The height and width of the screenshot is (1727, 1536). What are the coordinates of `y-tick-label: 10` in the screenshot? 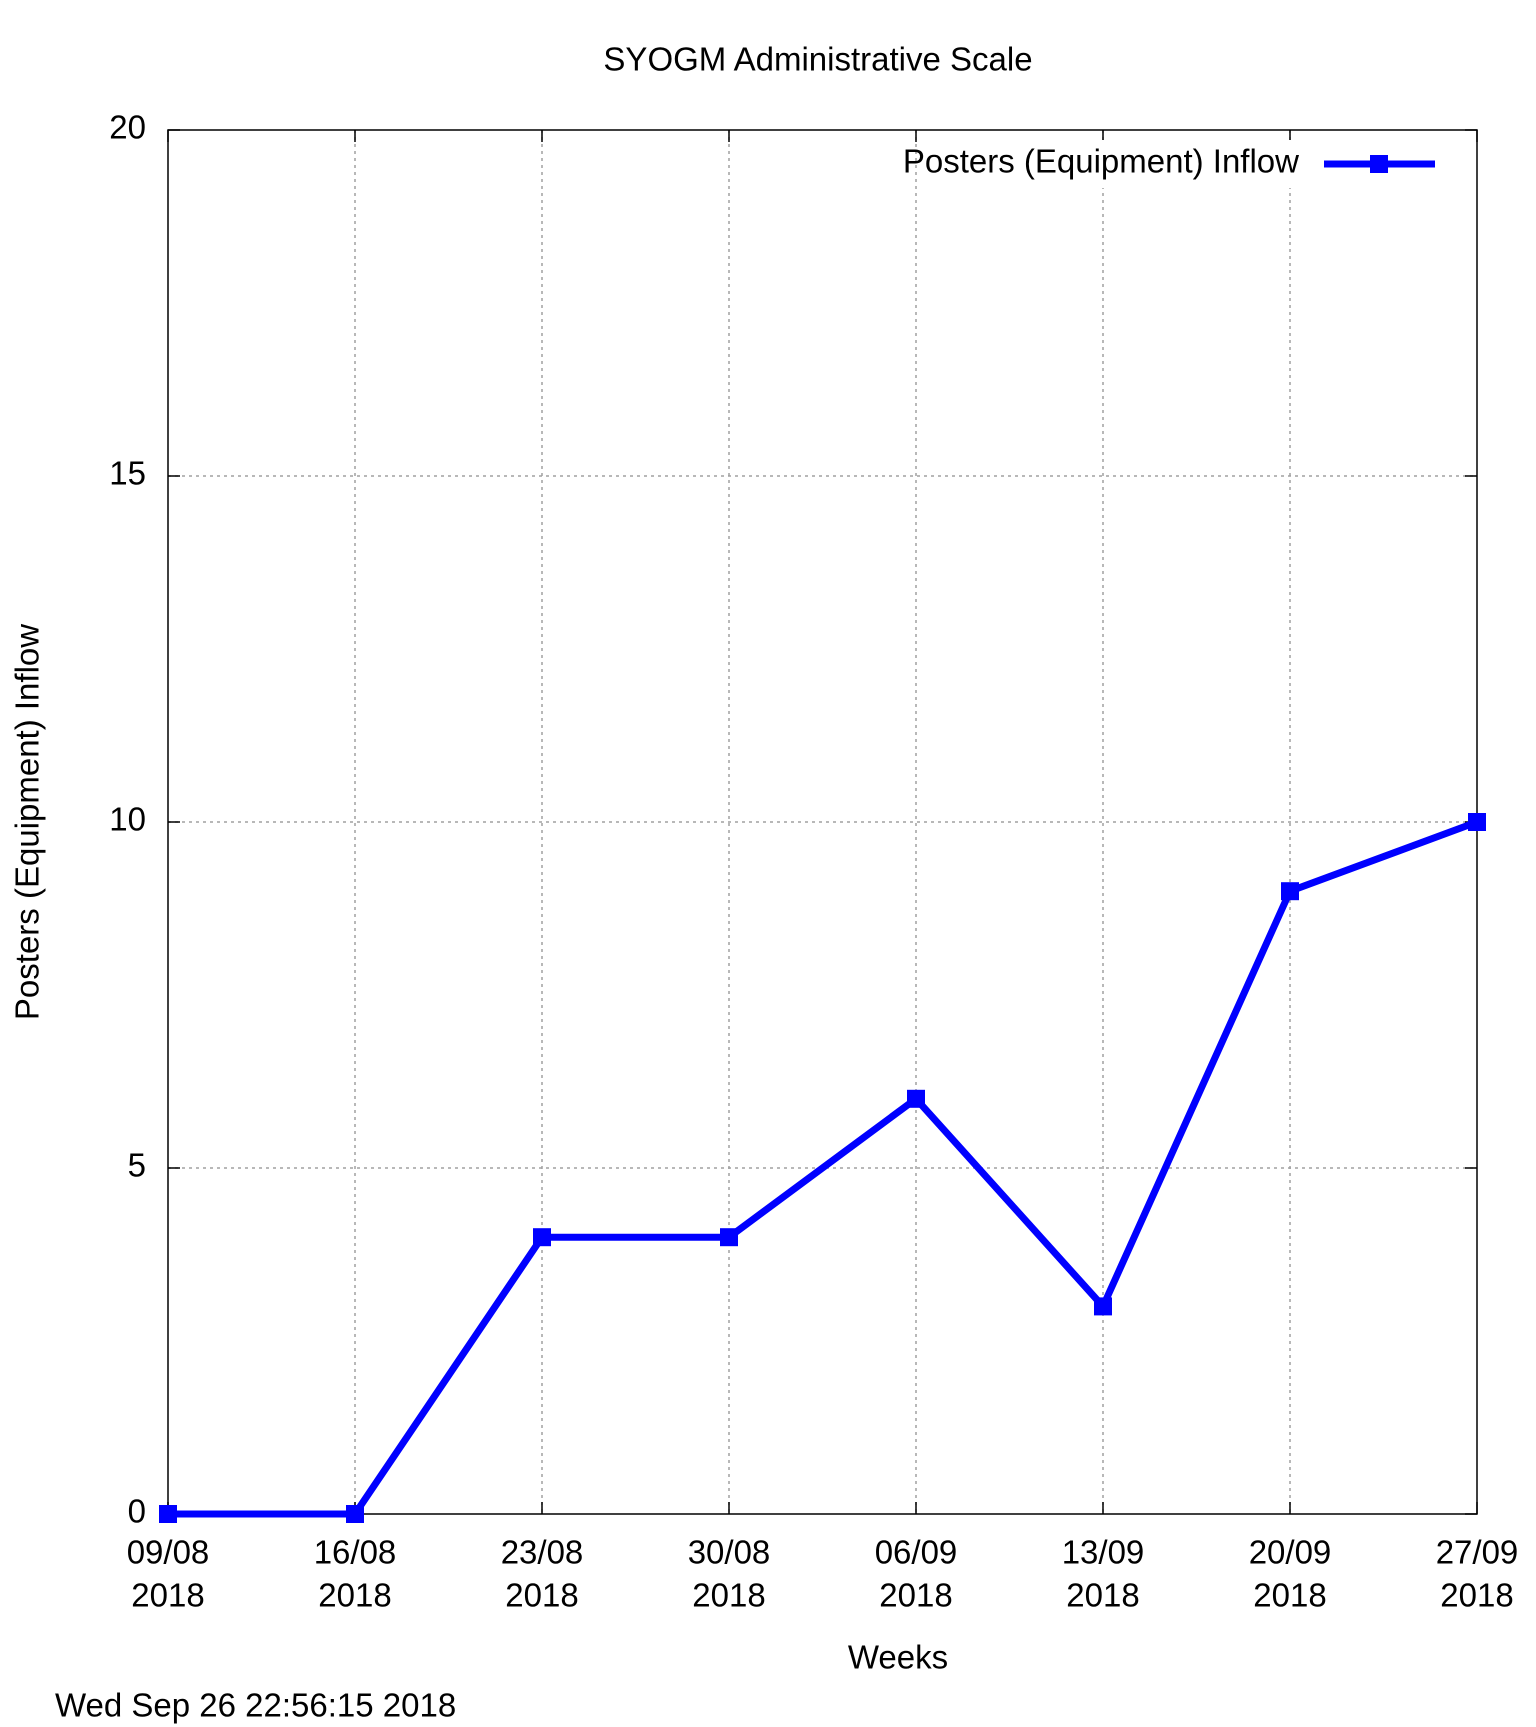 It's located at (127, 819).